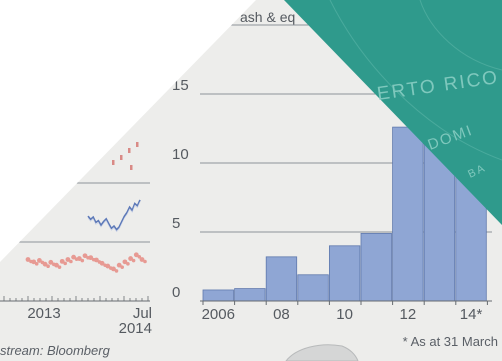 The width and height of the screenshot is (502, 361). Describe the element at coordinates (313, 288) in the screenshot. I see `bar-2009` at that location.